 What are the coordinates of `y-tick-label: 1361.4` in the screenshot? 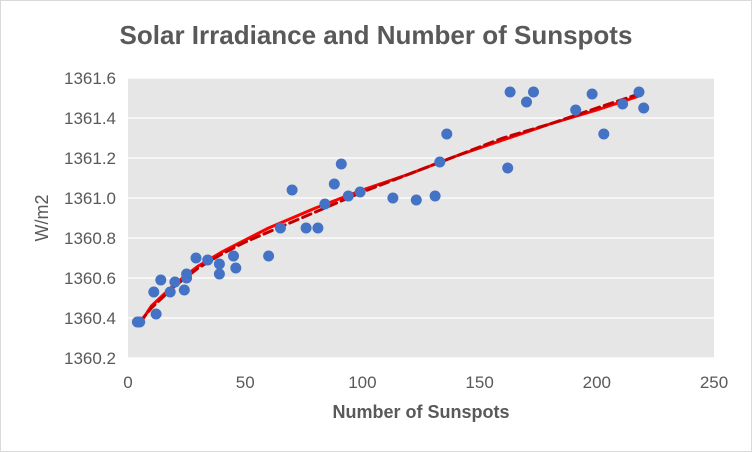 It's located at (90, 118).